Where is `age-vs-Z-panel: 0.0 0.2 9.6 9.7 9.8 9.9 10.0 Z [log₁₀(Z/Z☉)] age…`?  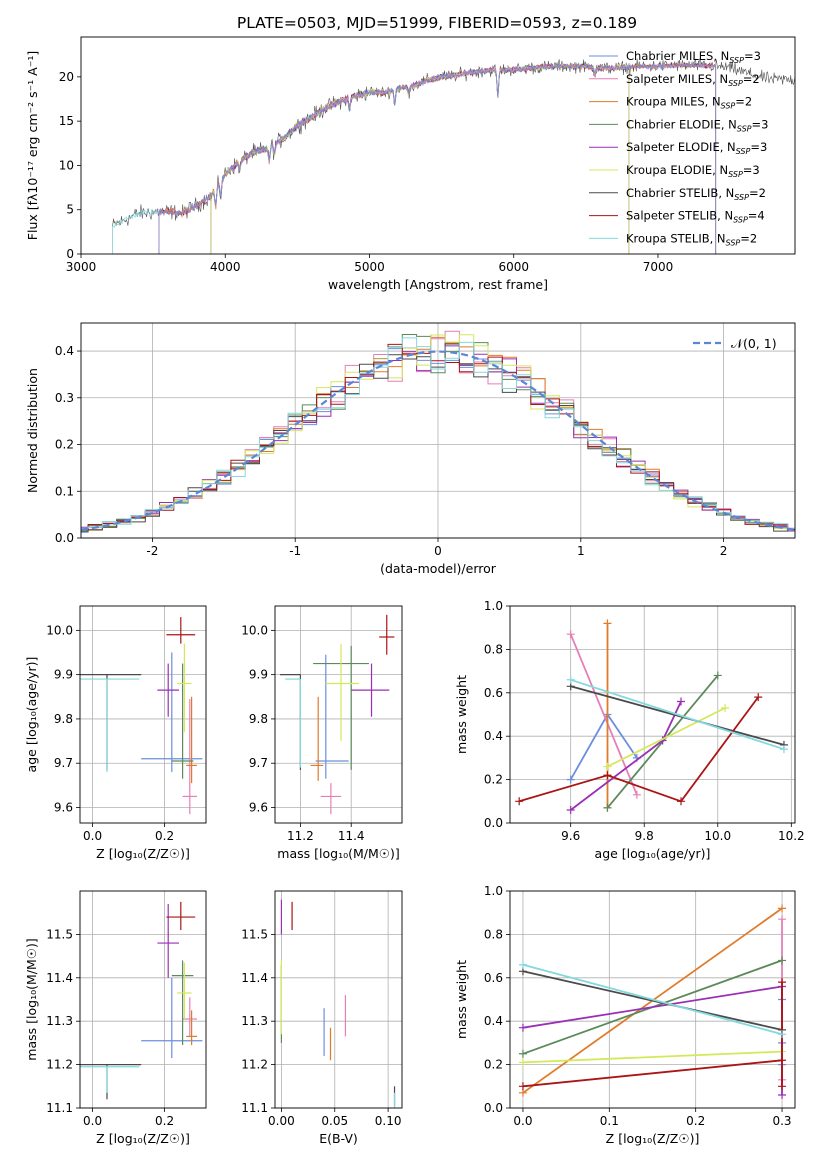
age-vs-Z-panel: 0.0 0.2 9.6 9.7 9.8 9.9 10.0 Z [log₁₀(Z/Z☉)] age… is located at coordinates (115, 733).